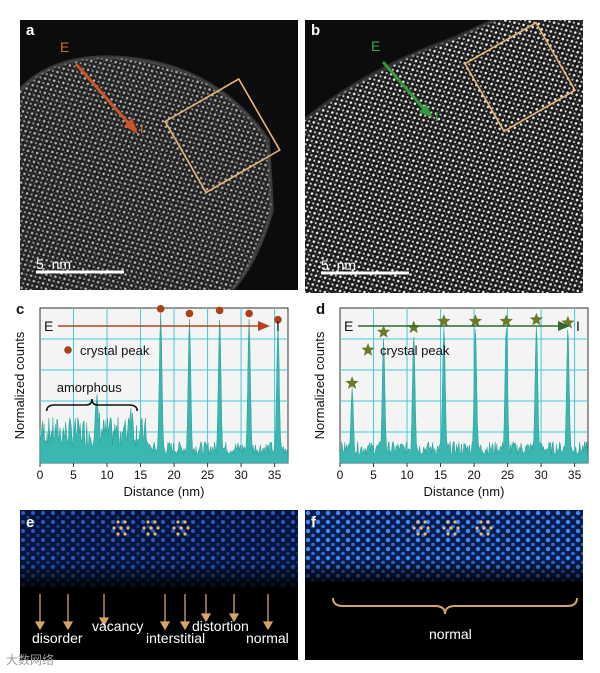 This screenshot has width=600, height=673. I want to click on annotation-vacancy: vacancy, so click(118, 626).